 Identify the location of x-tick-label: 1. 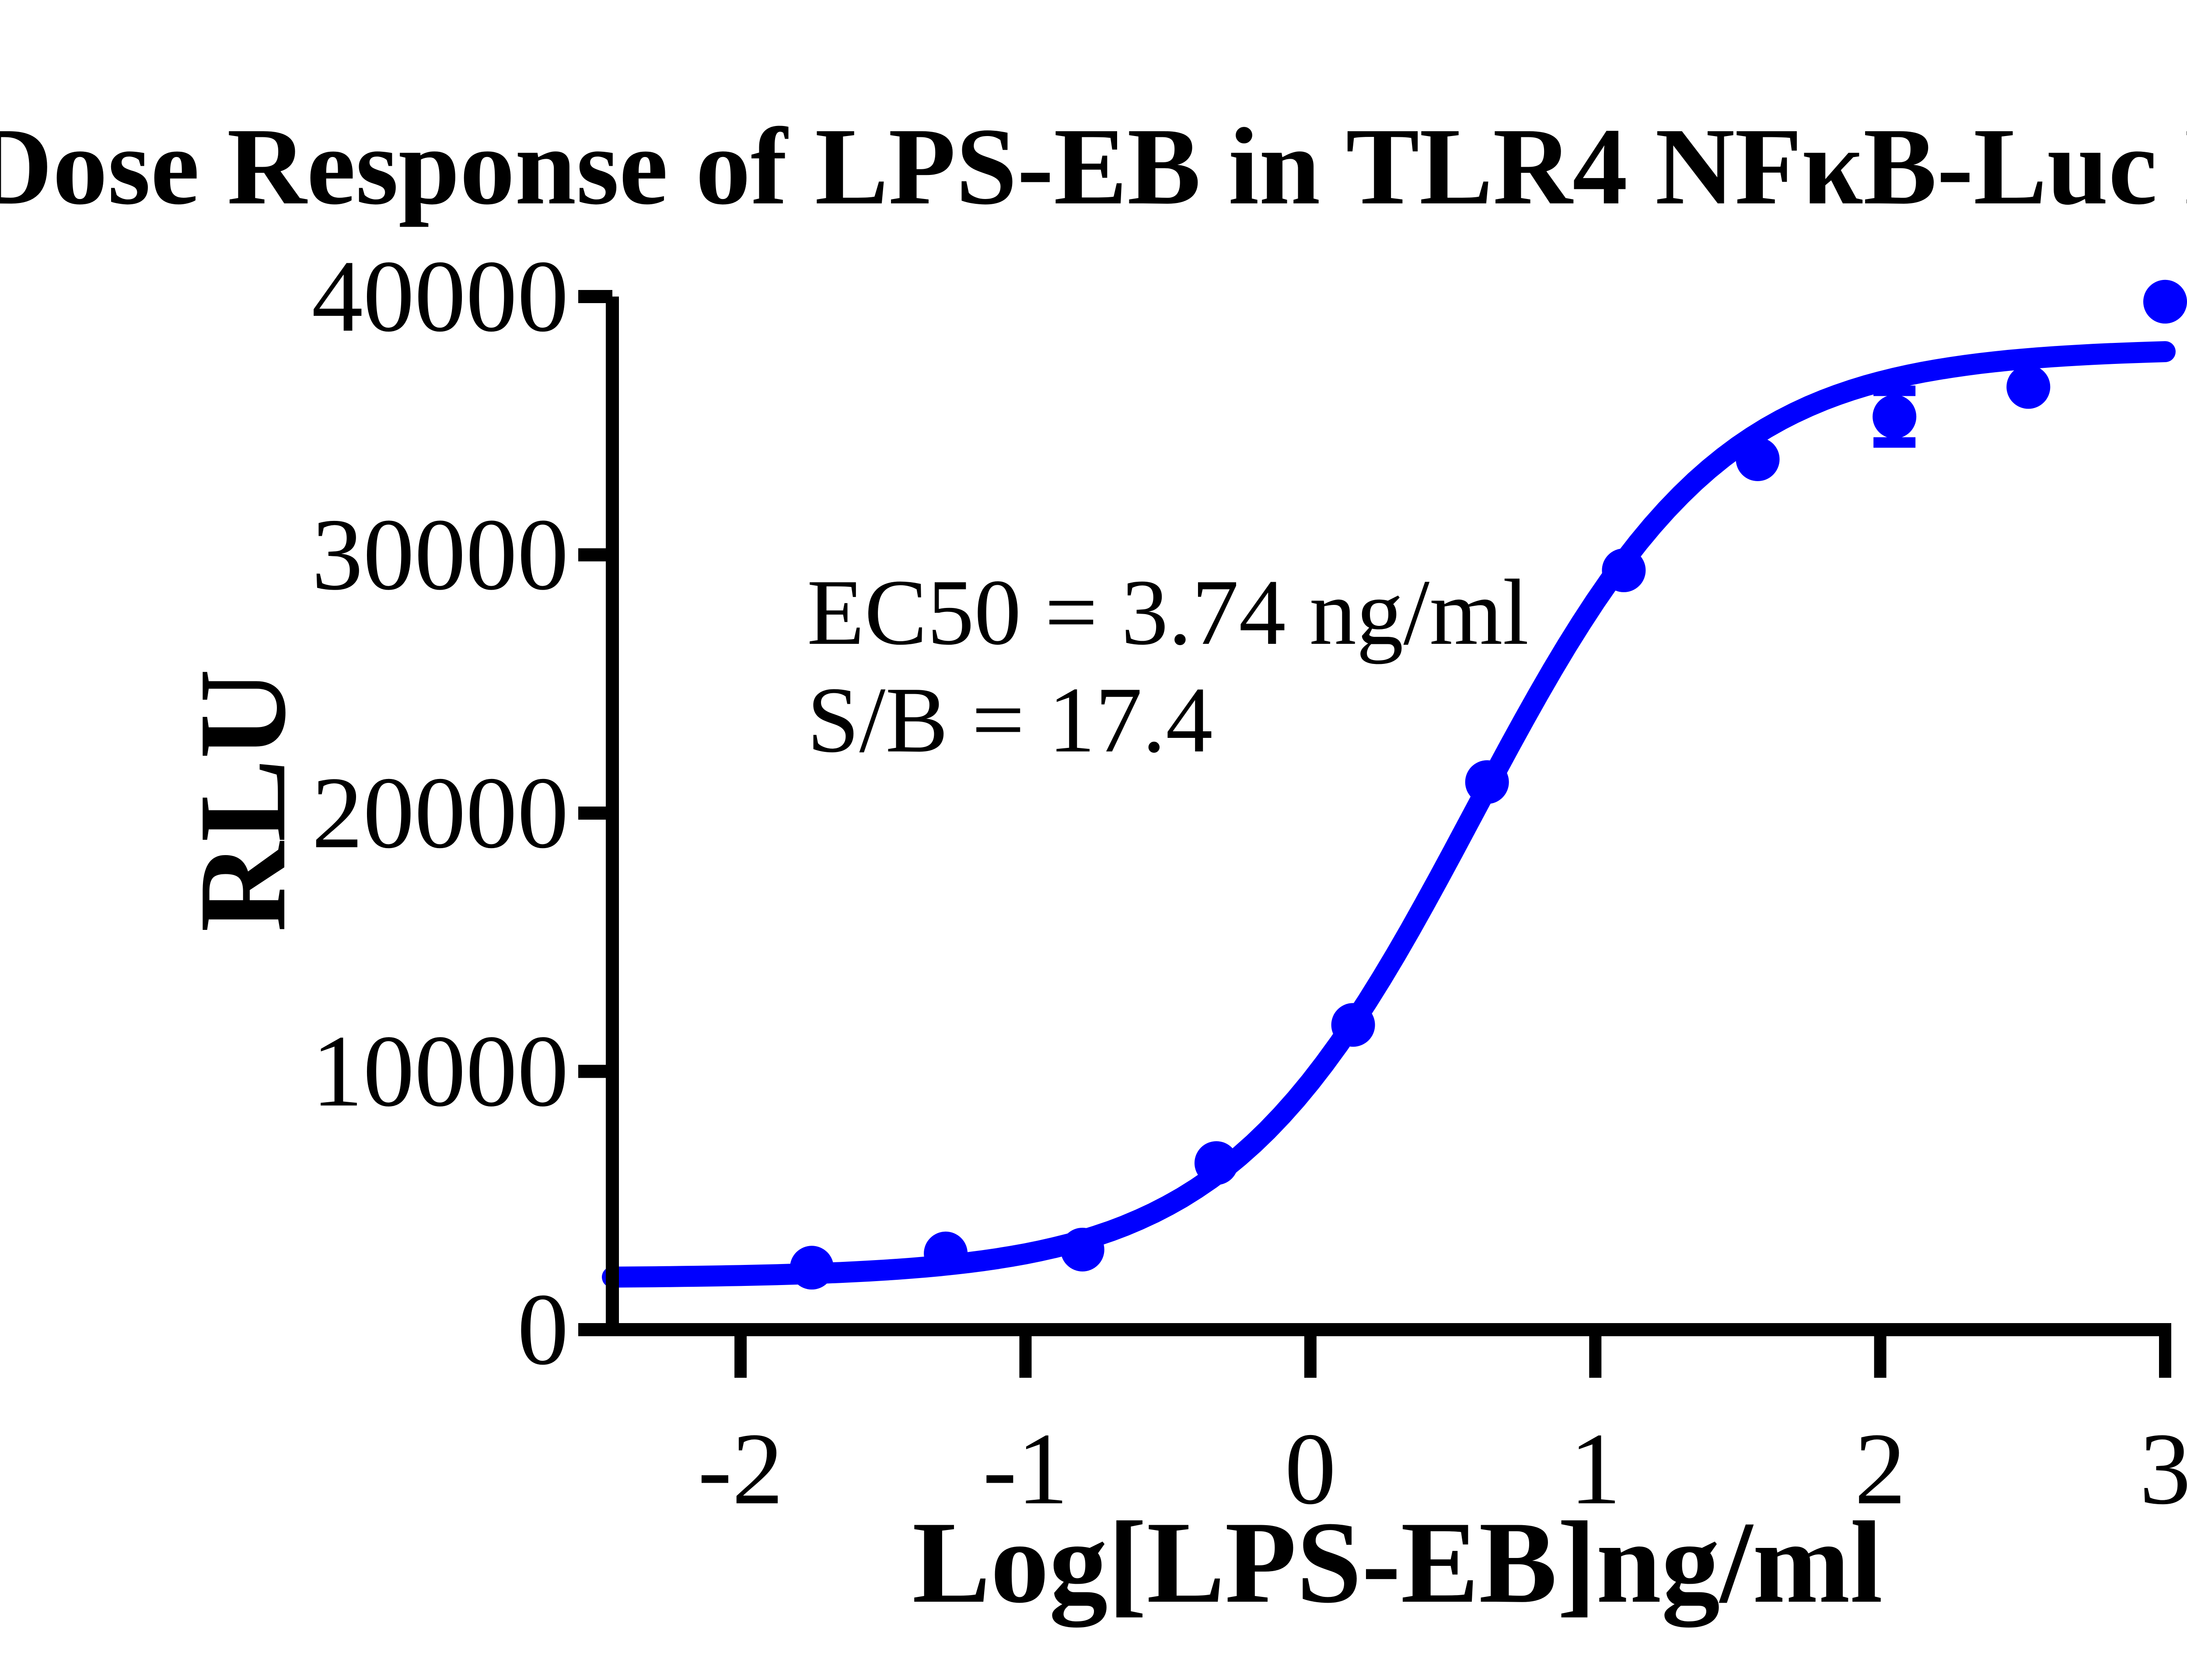
(1595, 1469).